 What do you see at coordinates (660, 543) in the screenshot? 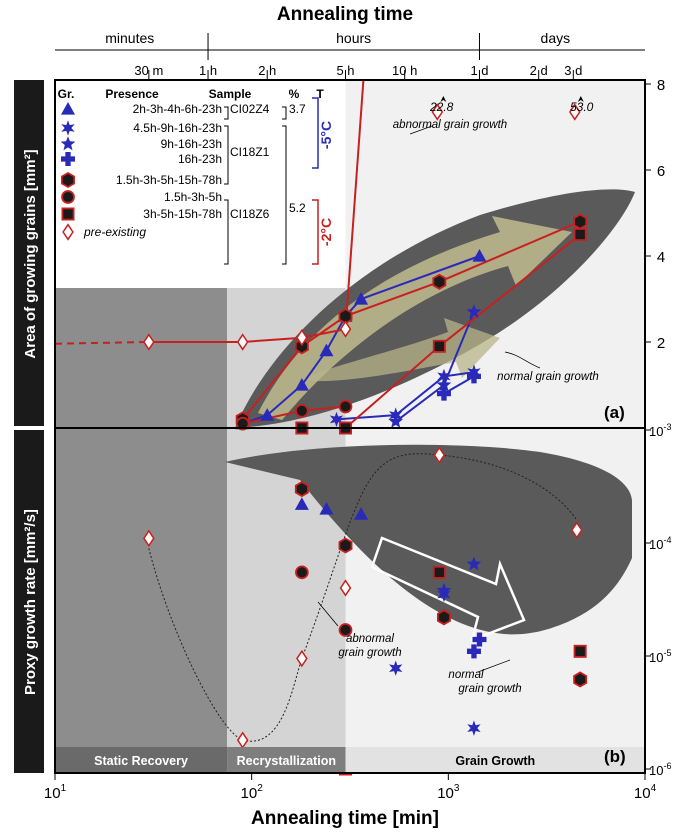
I see `b-ytick-label-1: 10⁻⁴` at bounding box center [660, 543].